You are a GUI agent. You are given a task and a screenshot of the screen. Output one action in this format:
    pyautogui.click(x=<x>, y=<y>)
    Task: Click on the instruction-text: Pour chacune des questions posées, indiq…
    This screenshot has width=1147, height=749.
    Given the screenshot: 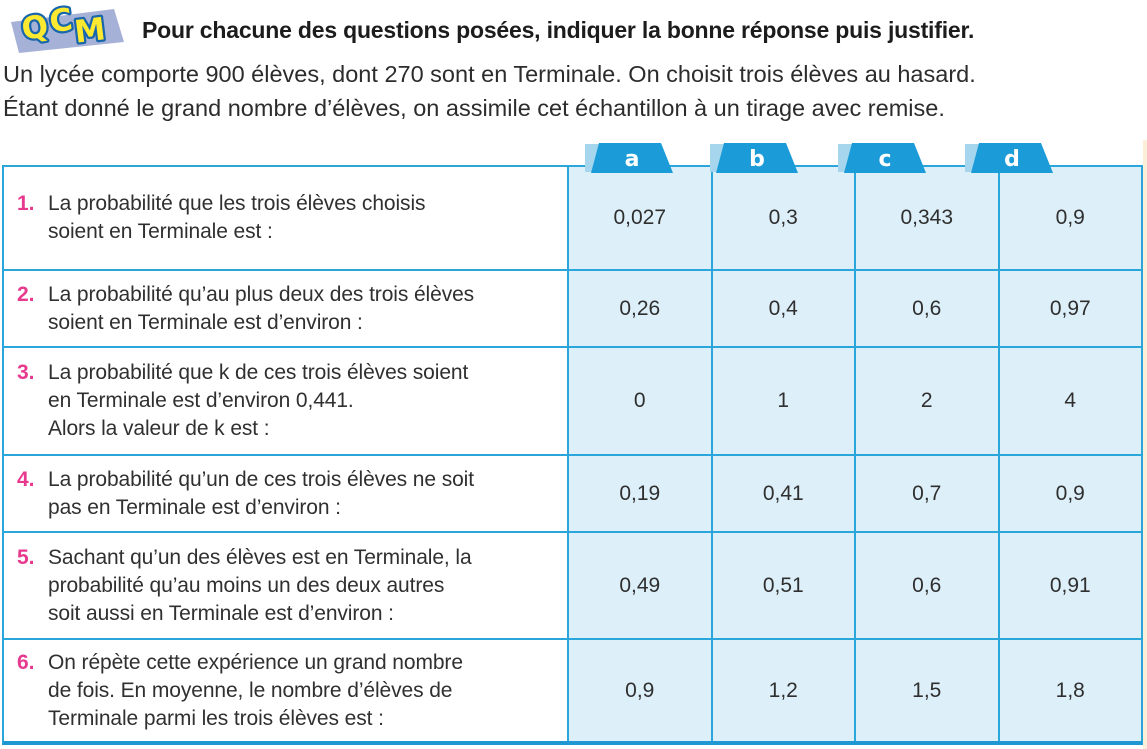 What is the action you would take?
    pyautogui.click(x=558, y=29)
    